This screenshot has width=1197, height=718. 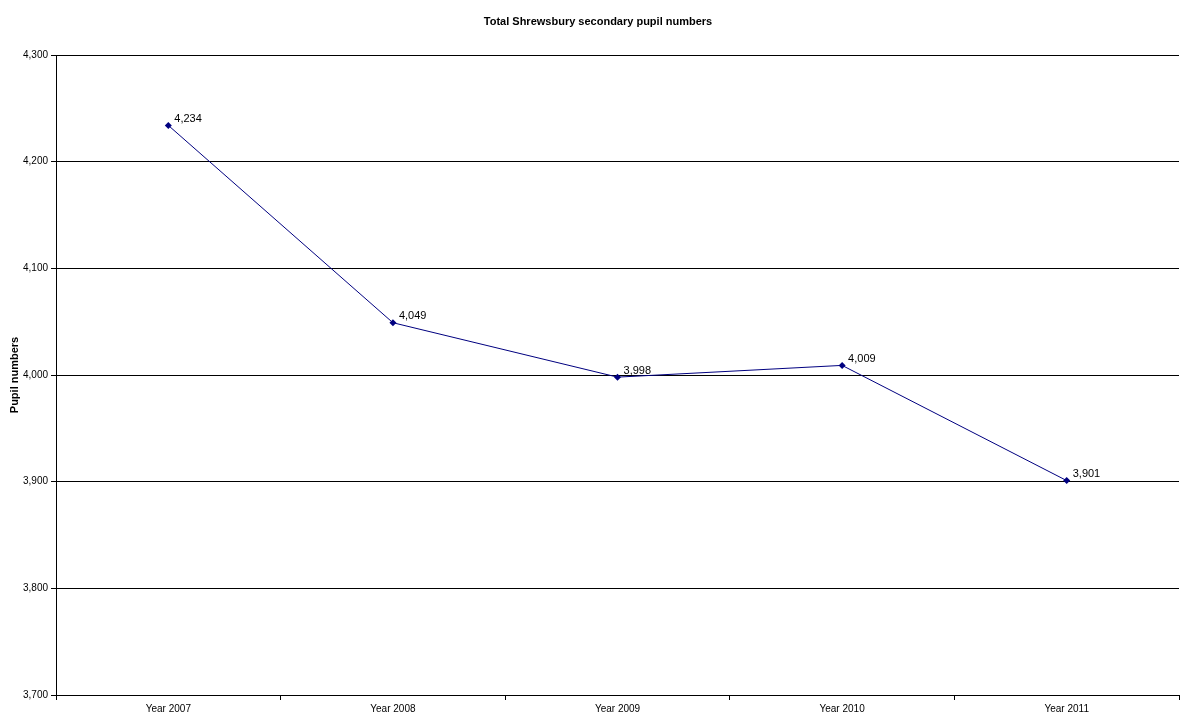 What do you see at coordinates (35, 481) in the screenshot?
I see `y-tick-label: 3,900` at bounding box center [35, 481].